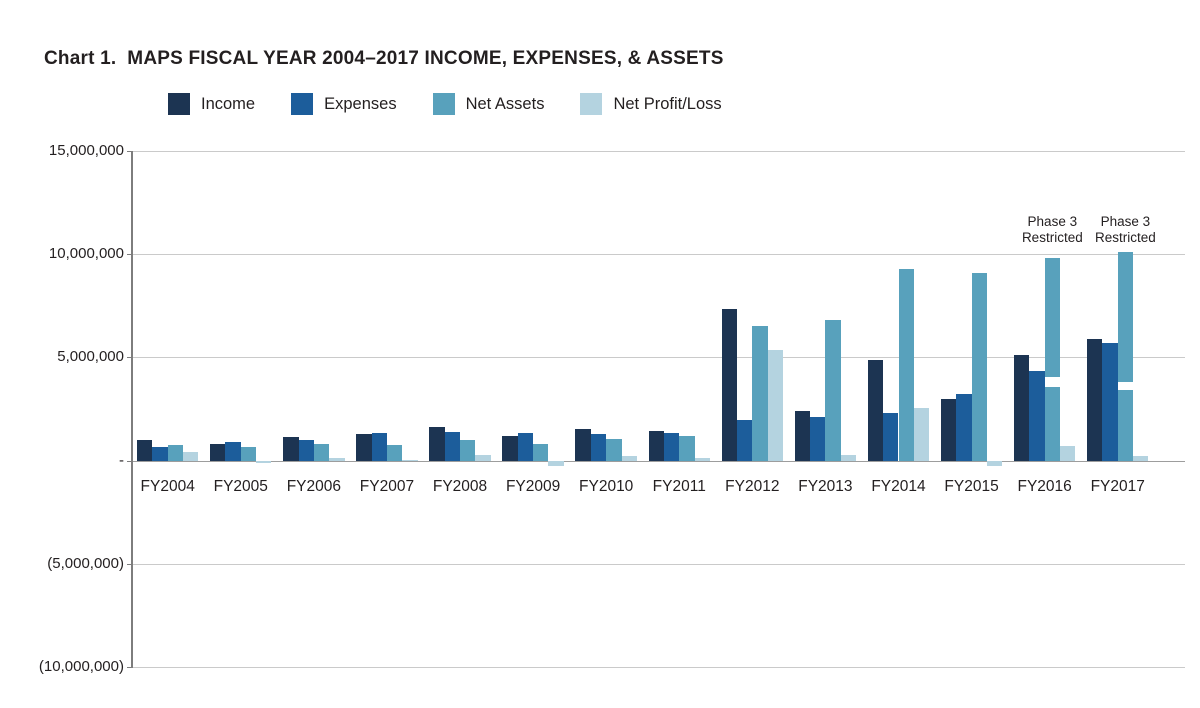 The image size is (1200, 708). I want to click on x-axis-label: FY2004, so click(167, 486).